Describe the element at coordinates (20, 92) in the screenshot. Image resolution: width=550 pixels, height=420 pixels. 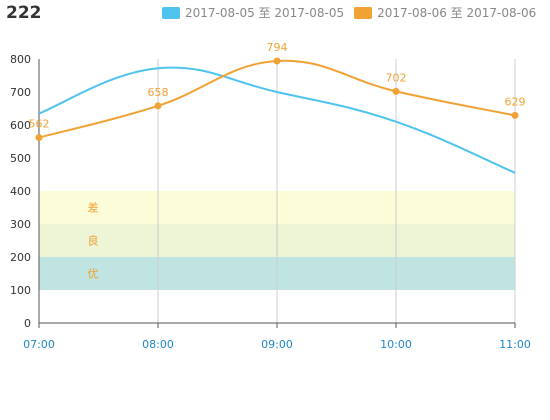
I see `y-tick-label: 700` at that location.